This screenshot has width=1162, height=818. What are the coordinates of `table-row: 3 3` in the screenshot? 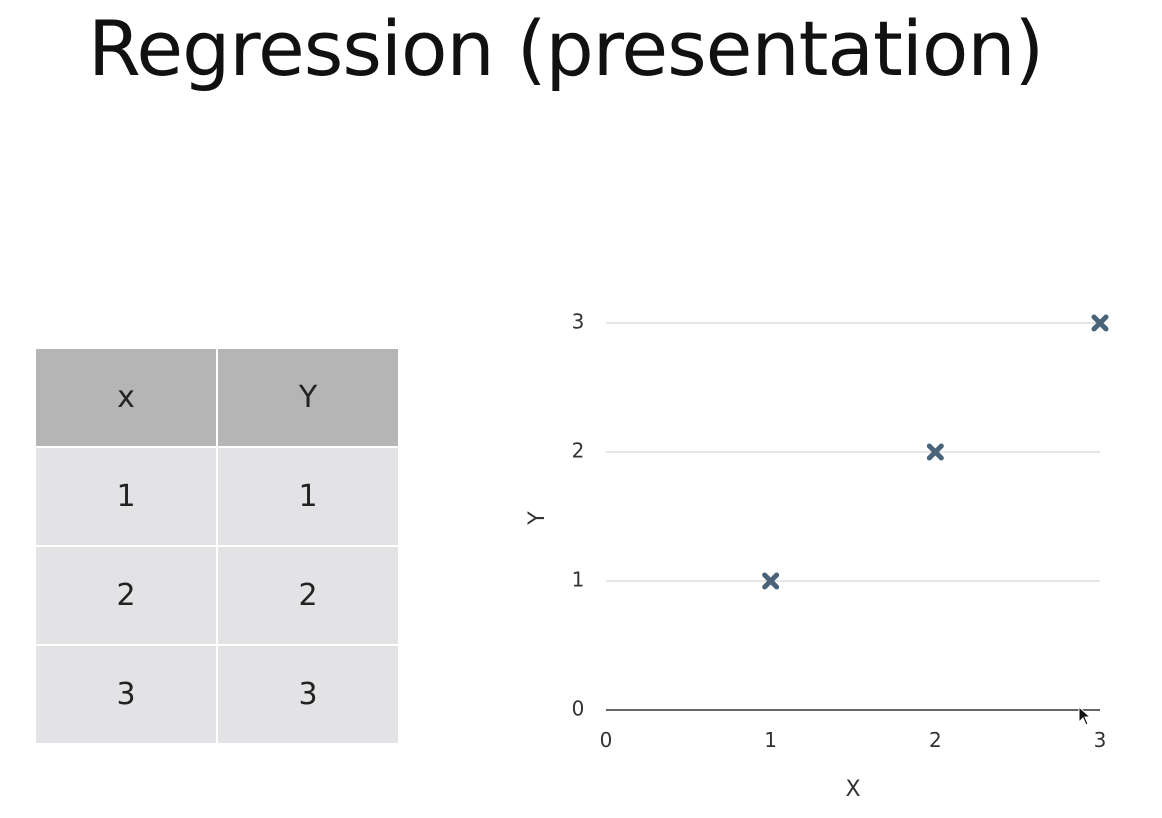 It's located at (217, 693).